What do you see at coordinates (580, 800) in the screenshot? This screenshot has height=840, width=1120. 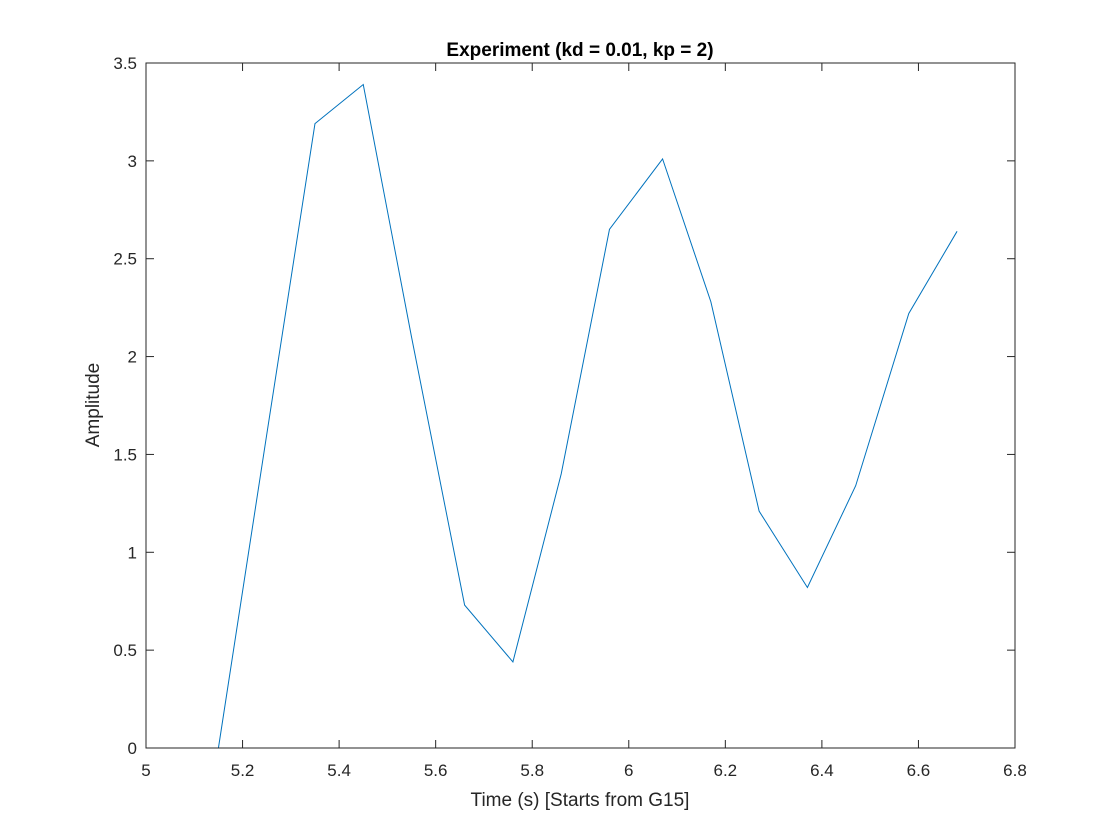 I see `x-axis-label: Time (s) [Starts from G15]` at bounding box center [580, 800].